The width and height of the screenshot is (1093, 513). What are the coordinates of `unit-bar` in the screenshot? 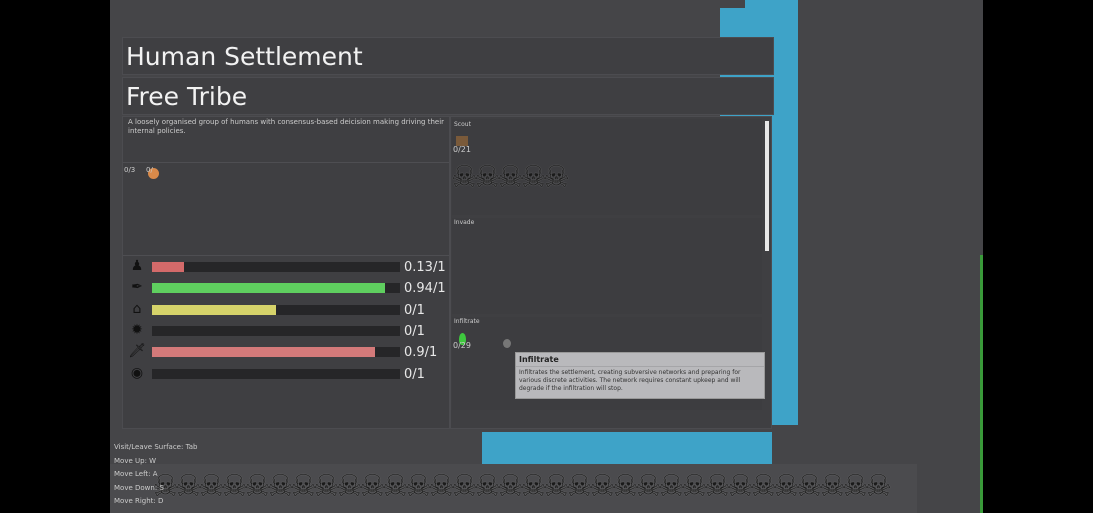 It's located at (513, 488).